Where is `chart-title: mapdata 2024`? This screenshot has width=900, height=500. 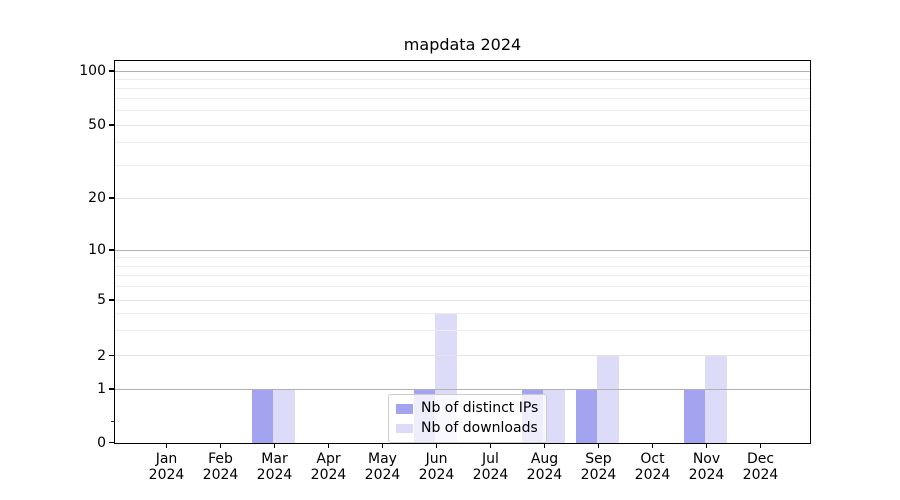 chart-title: mapdata 2024 is located at coordinates (462, 44).